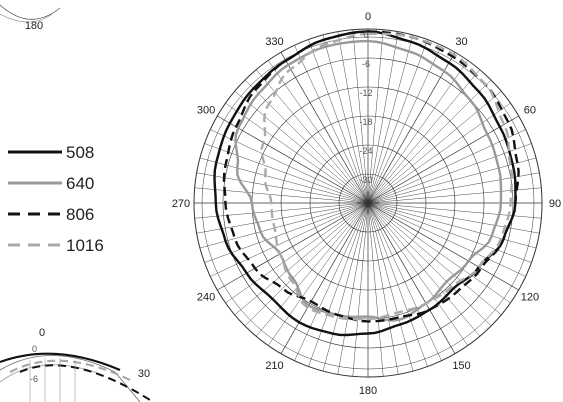 Image resolution: width=563 pixels, height=402 pixels. Describe the element at coordinates (365, 93) in the screenshot. I see `ring-label: -12` at that location.